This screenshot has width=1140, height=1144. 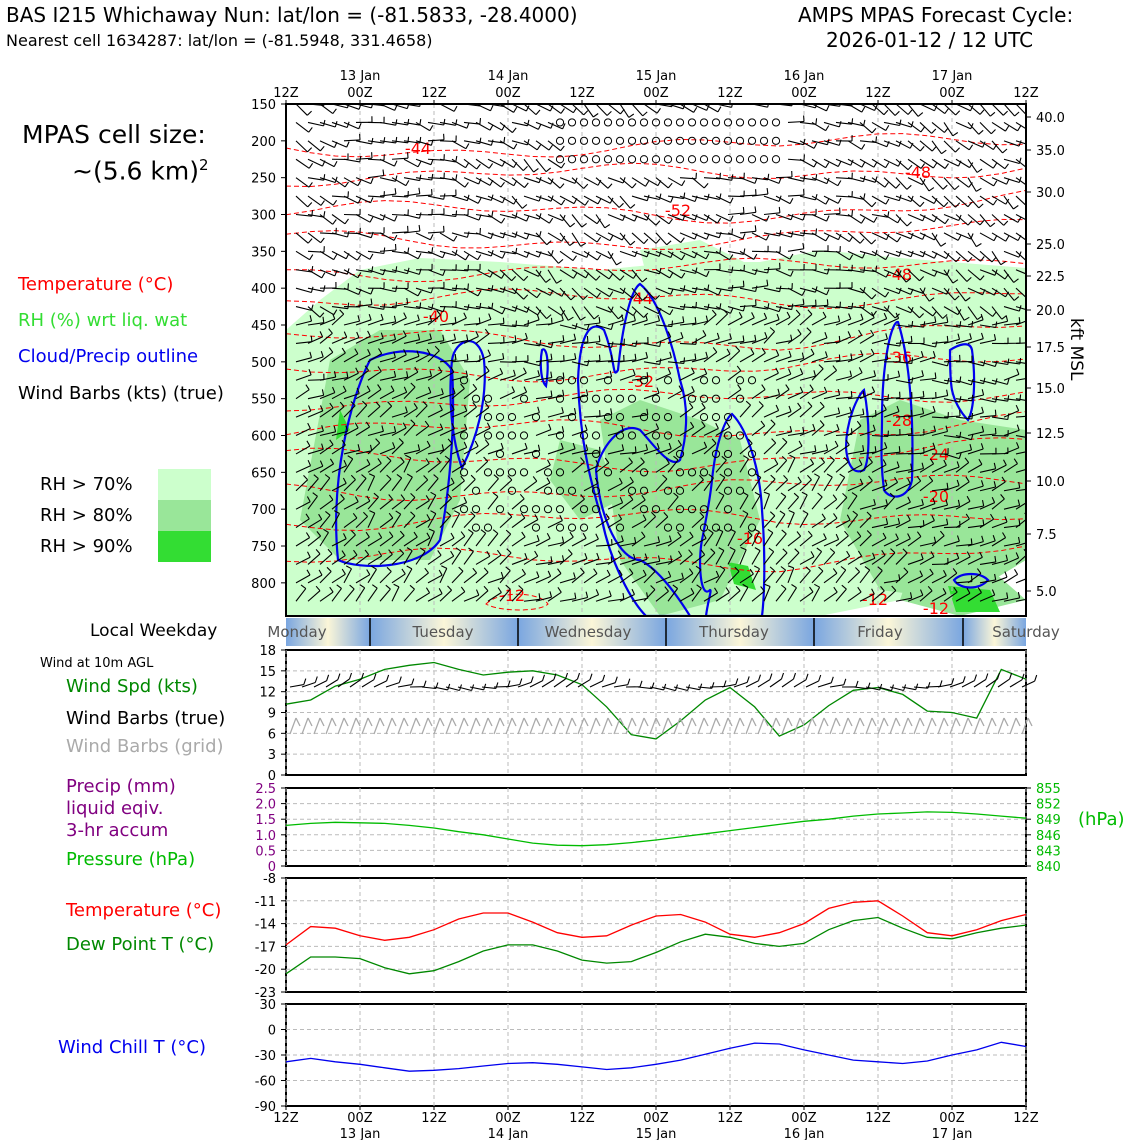 I want to click on temp-label: Temperature (°C), so click(x=143, y=910).